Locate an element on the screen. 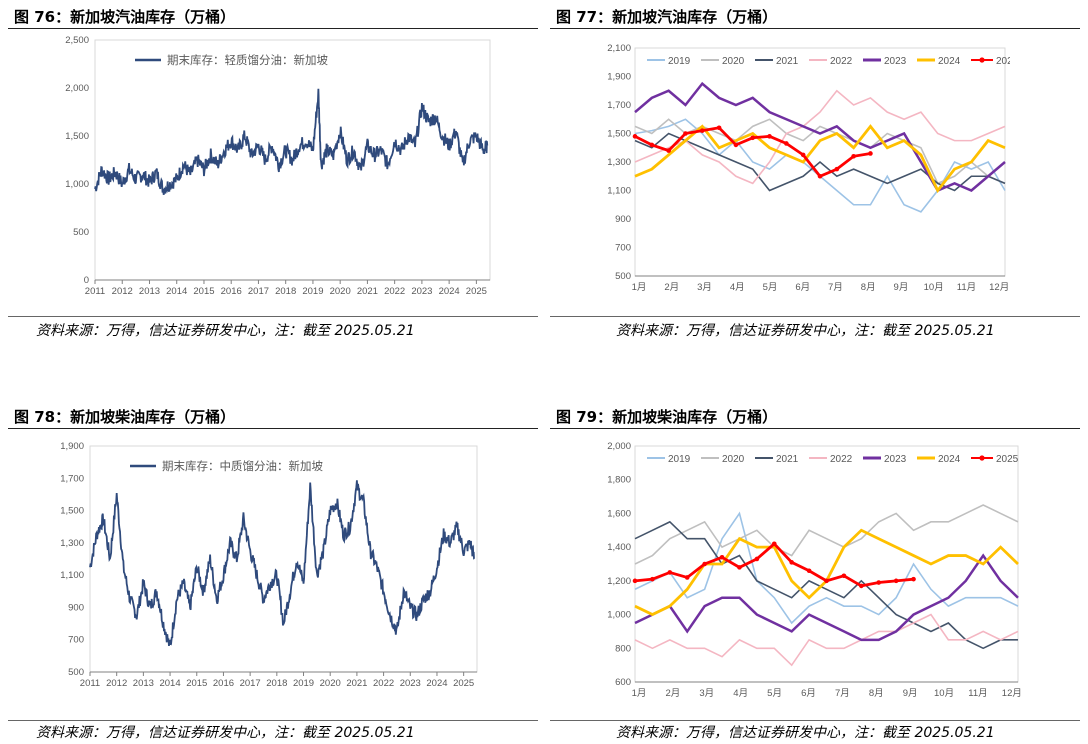 This screenshot has width=1088, height=744. legend-label: 2022 is located at coordinates (841, 61).